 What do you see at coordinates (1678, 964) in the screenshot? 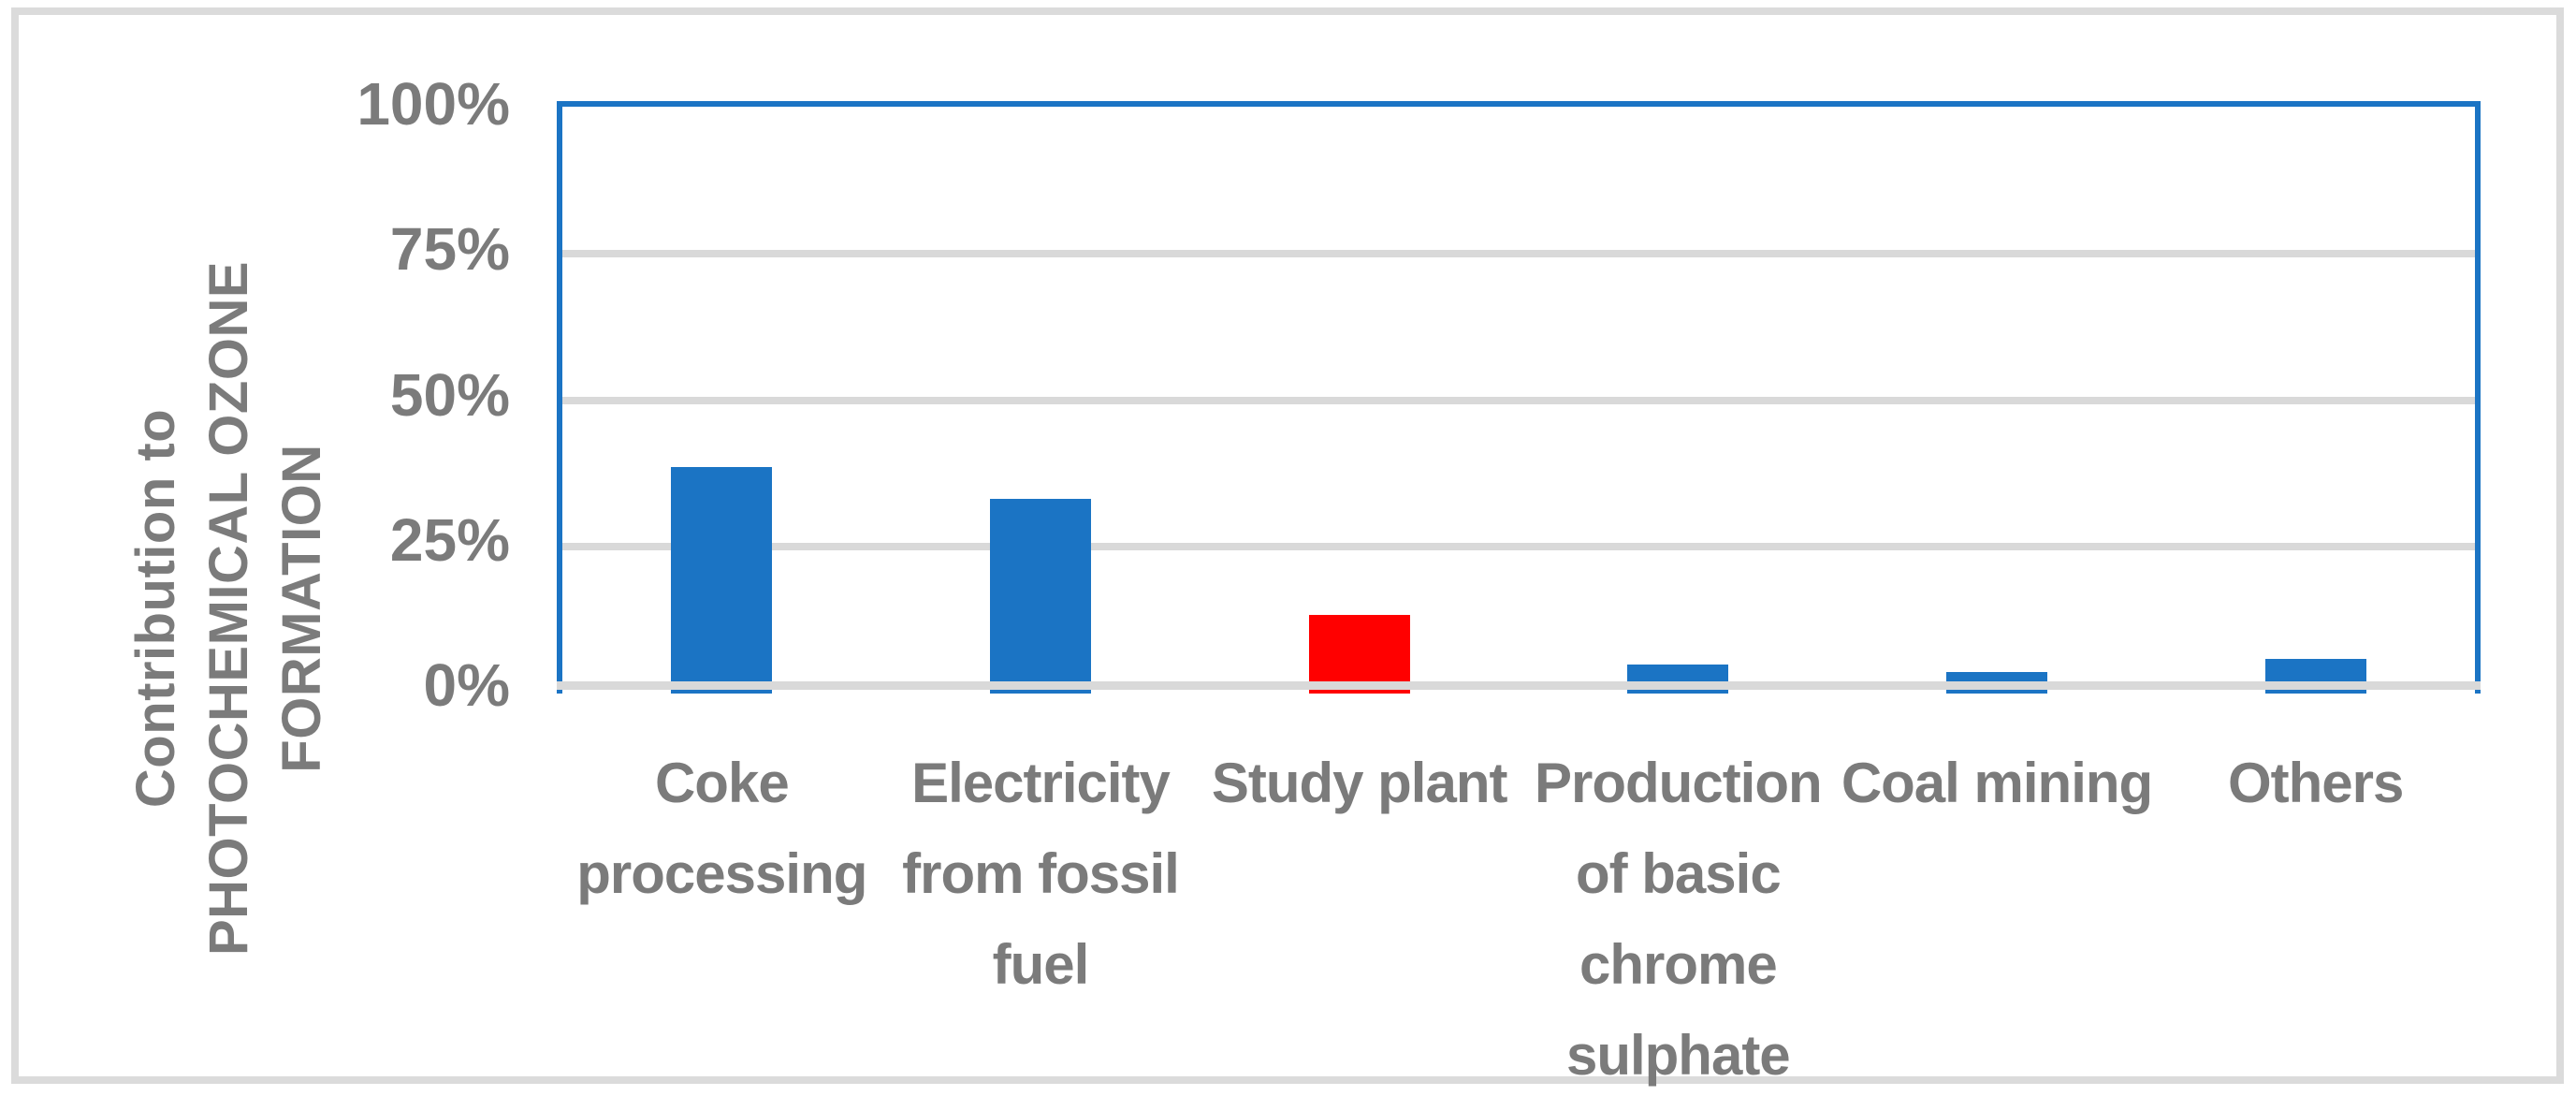
I see `x-axis-label-line: chrome` at bounding box center [1678, 964].